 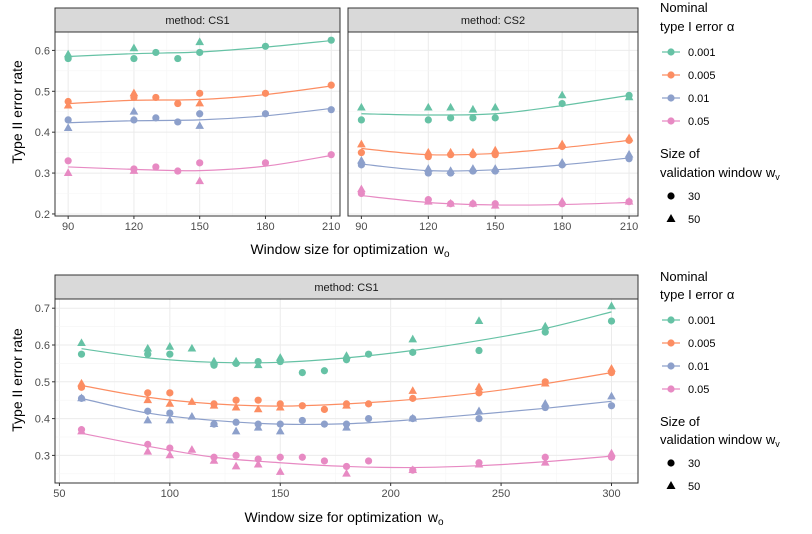 I want to click on series-0.005, so click(x=199, y=95).